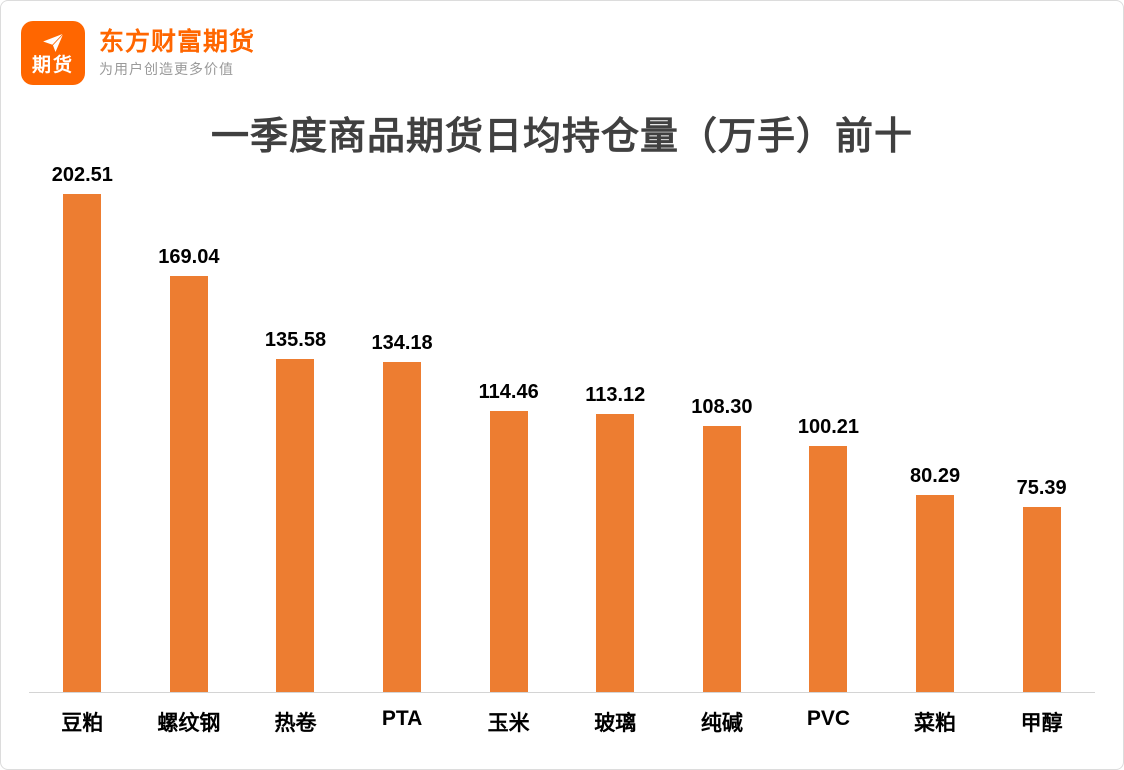 The height and width of the screenshot is (770, 1124). What do you see at coordinates (82, 723) in the screenshot?
I see `category-label: 豆粕` at bounding box center [82, 723].